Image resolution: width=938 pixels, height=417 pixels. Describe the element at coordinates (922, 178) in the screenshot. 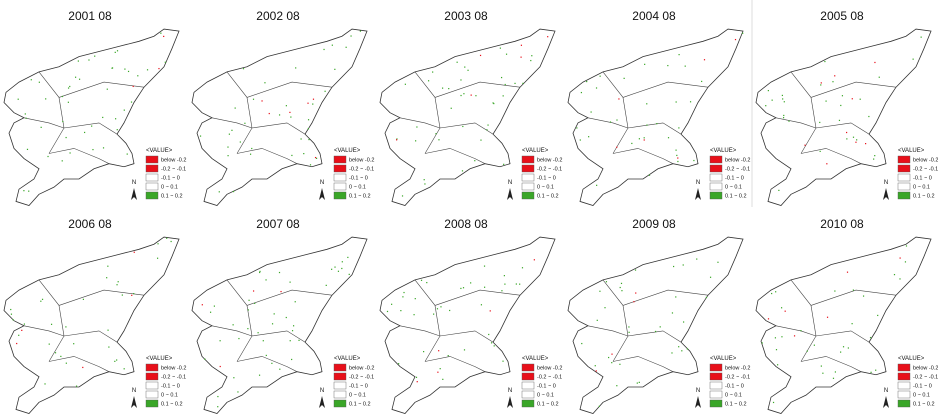

I see `legend-label: -0.1 ~ 0` at that location.